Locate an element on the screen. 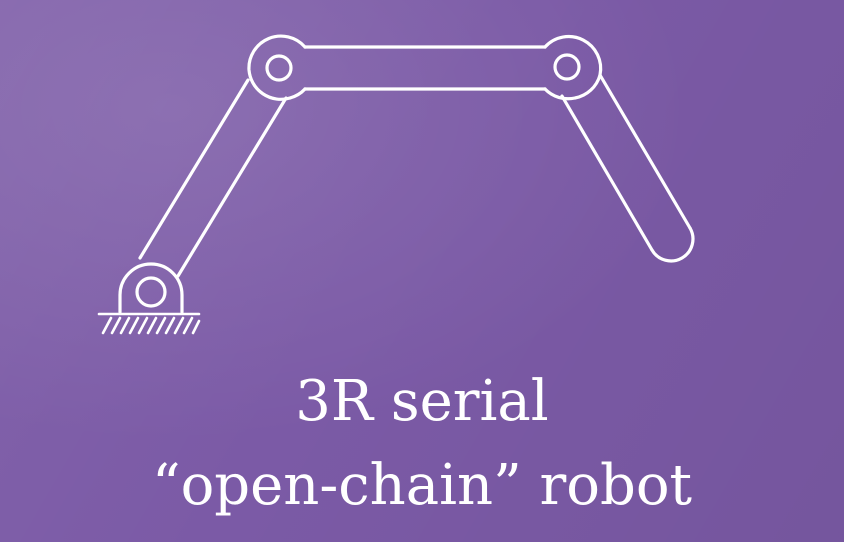 The width and height of the screenshot is (844, 542). joint-2-housing is located at coordinates (277, 67).